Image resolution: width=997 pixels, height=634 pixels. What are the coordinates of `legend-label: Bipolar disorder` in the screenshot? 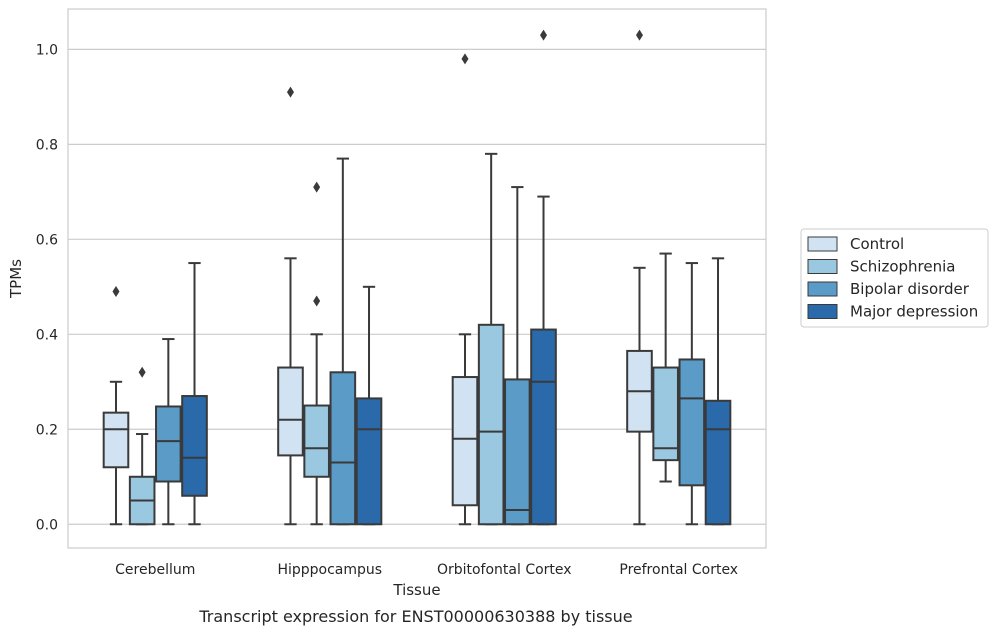 It's located at (910, 289).